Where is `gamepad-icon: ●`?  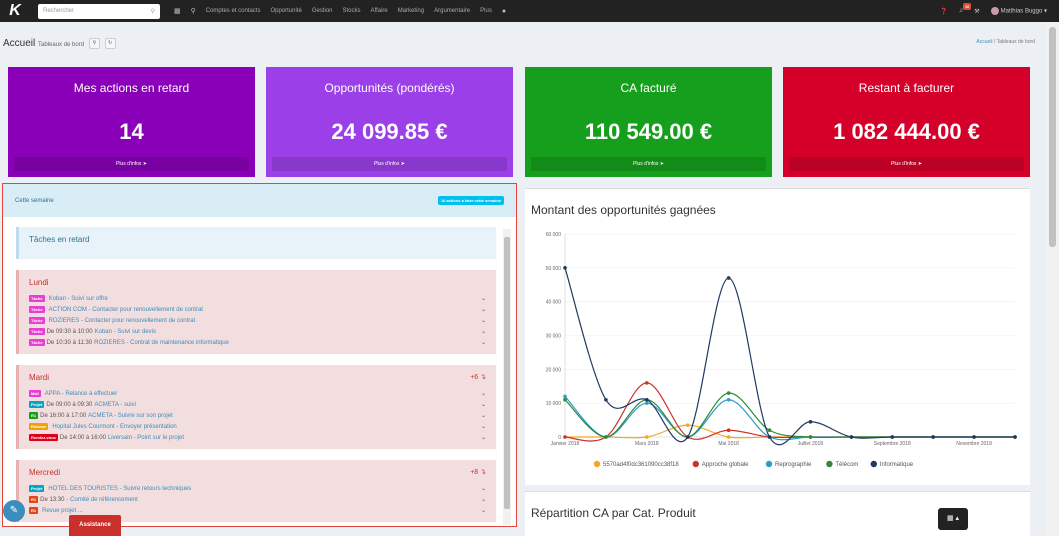 gamepad-icon: ● is located at coordinates (504, 11).